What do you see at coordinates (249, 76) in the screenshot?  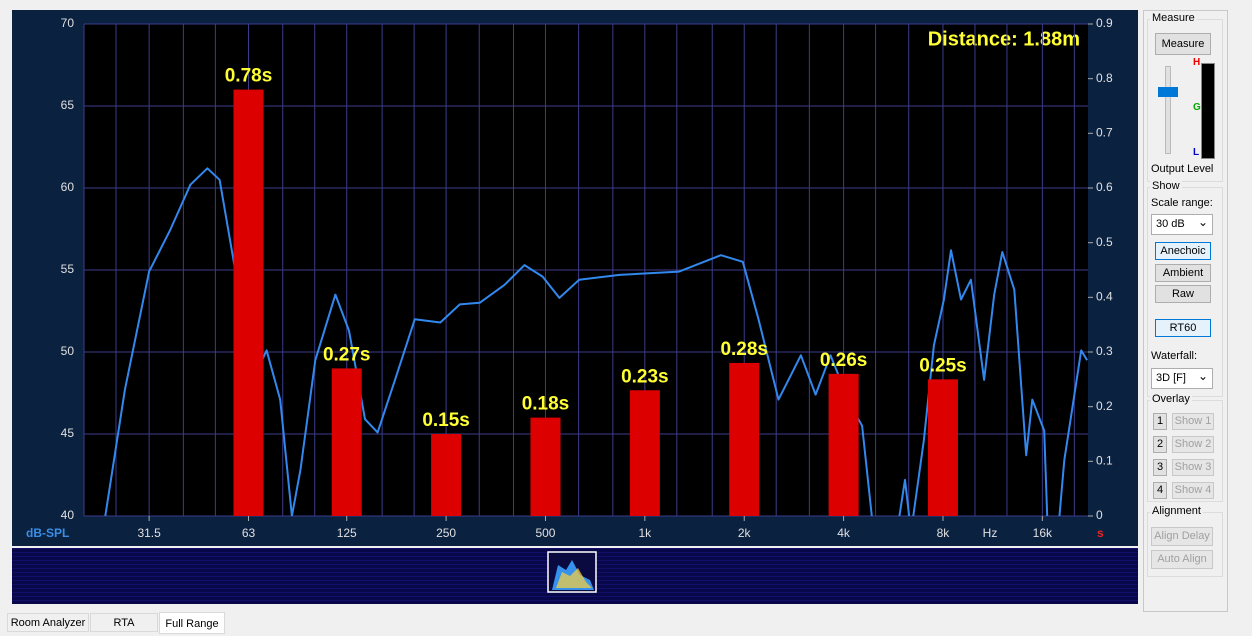 I see `bar-value-label: 0.78s` at bounding box center [249, 76].